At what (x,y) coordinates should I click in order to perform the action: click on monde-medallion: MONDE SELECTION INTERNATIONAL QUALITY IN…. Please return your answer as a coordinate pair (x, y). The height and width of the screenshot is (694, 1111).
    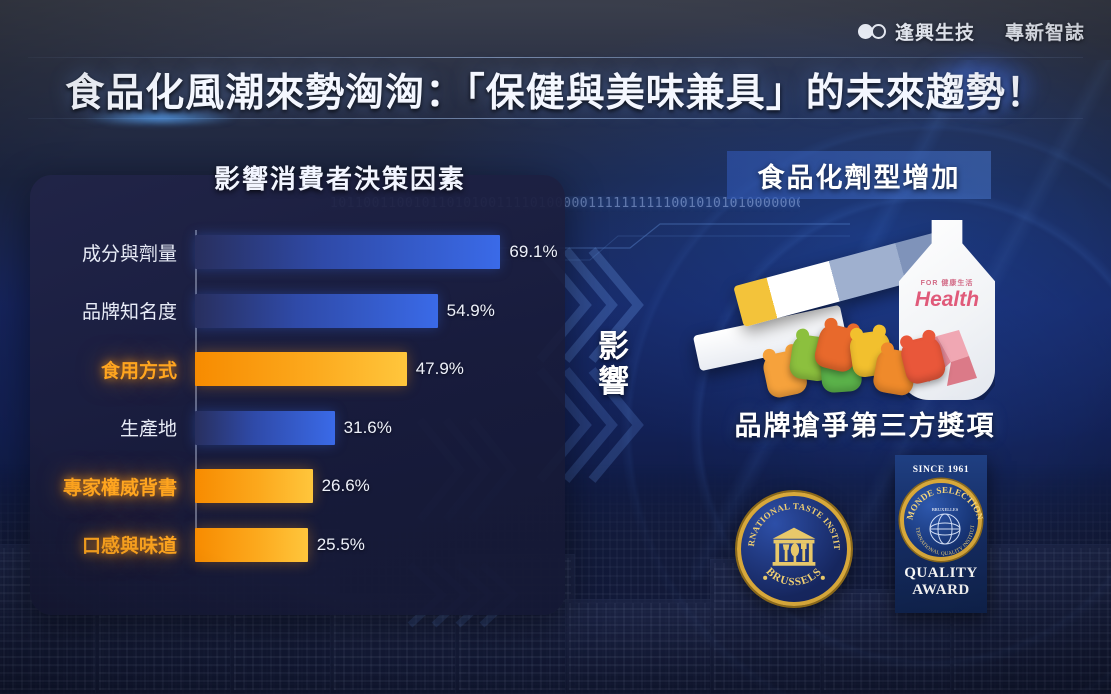
    Looking at the image, I should click on (942, 520).